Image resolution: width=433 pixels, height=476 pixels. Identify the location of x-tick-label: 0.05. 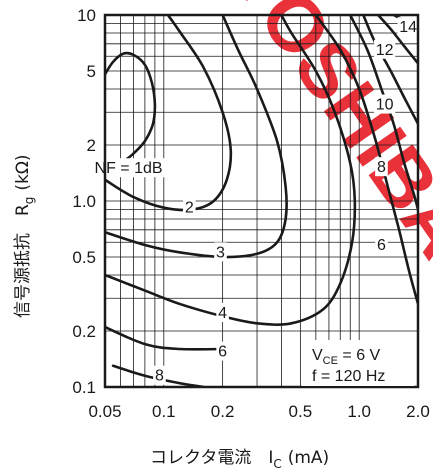
(104, 411).